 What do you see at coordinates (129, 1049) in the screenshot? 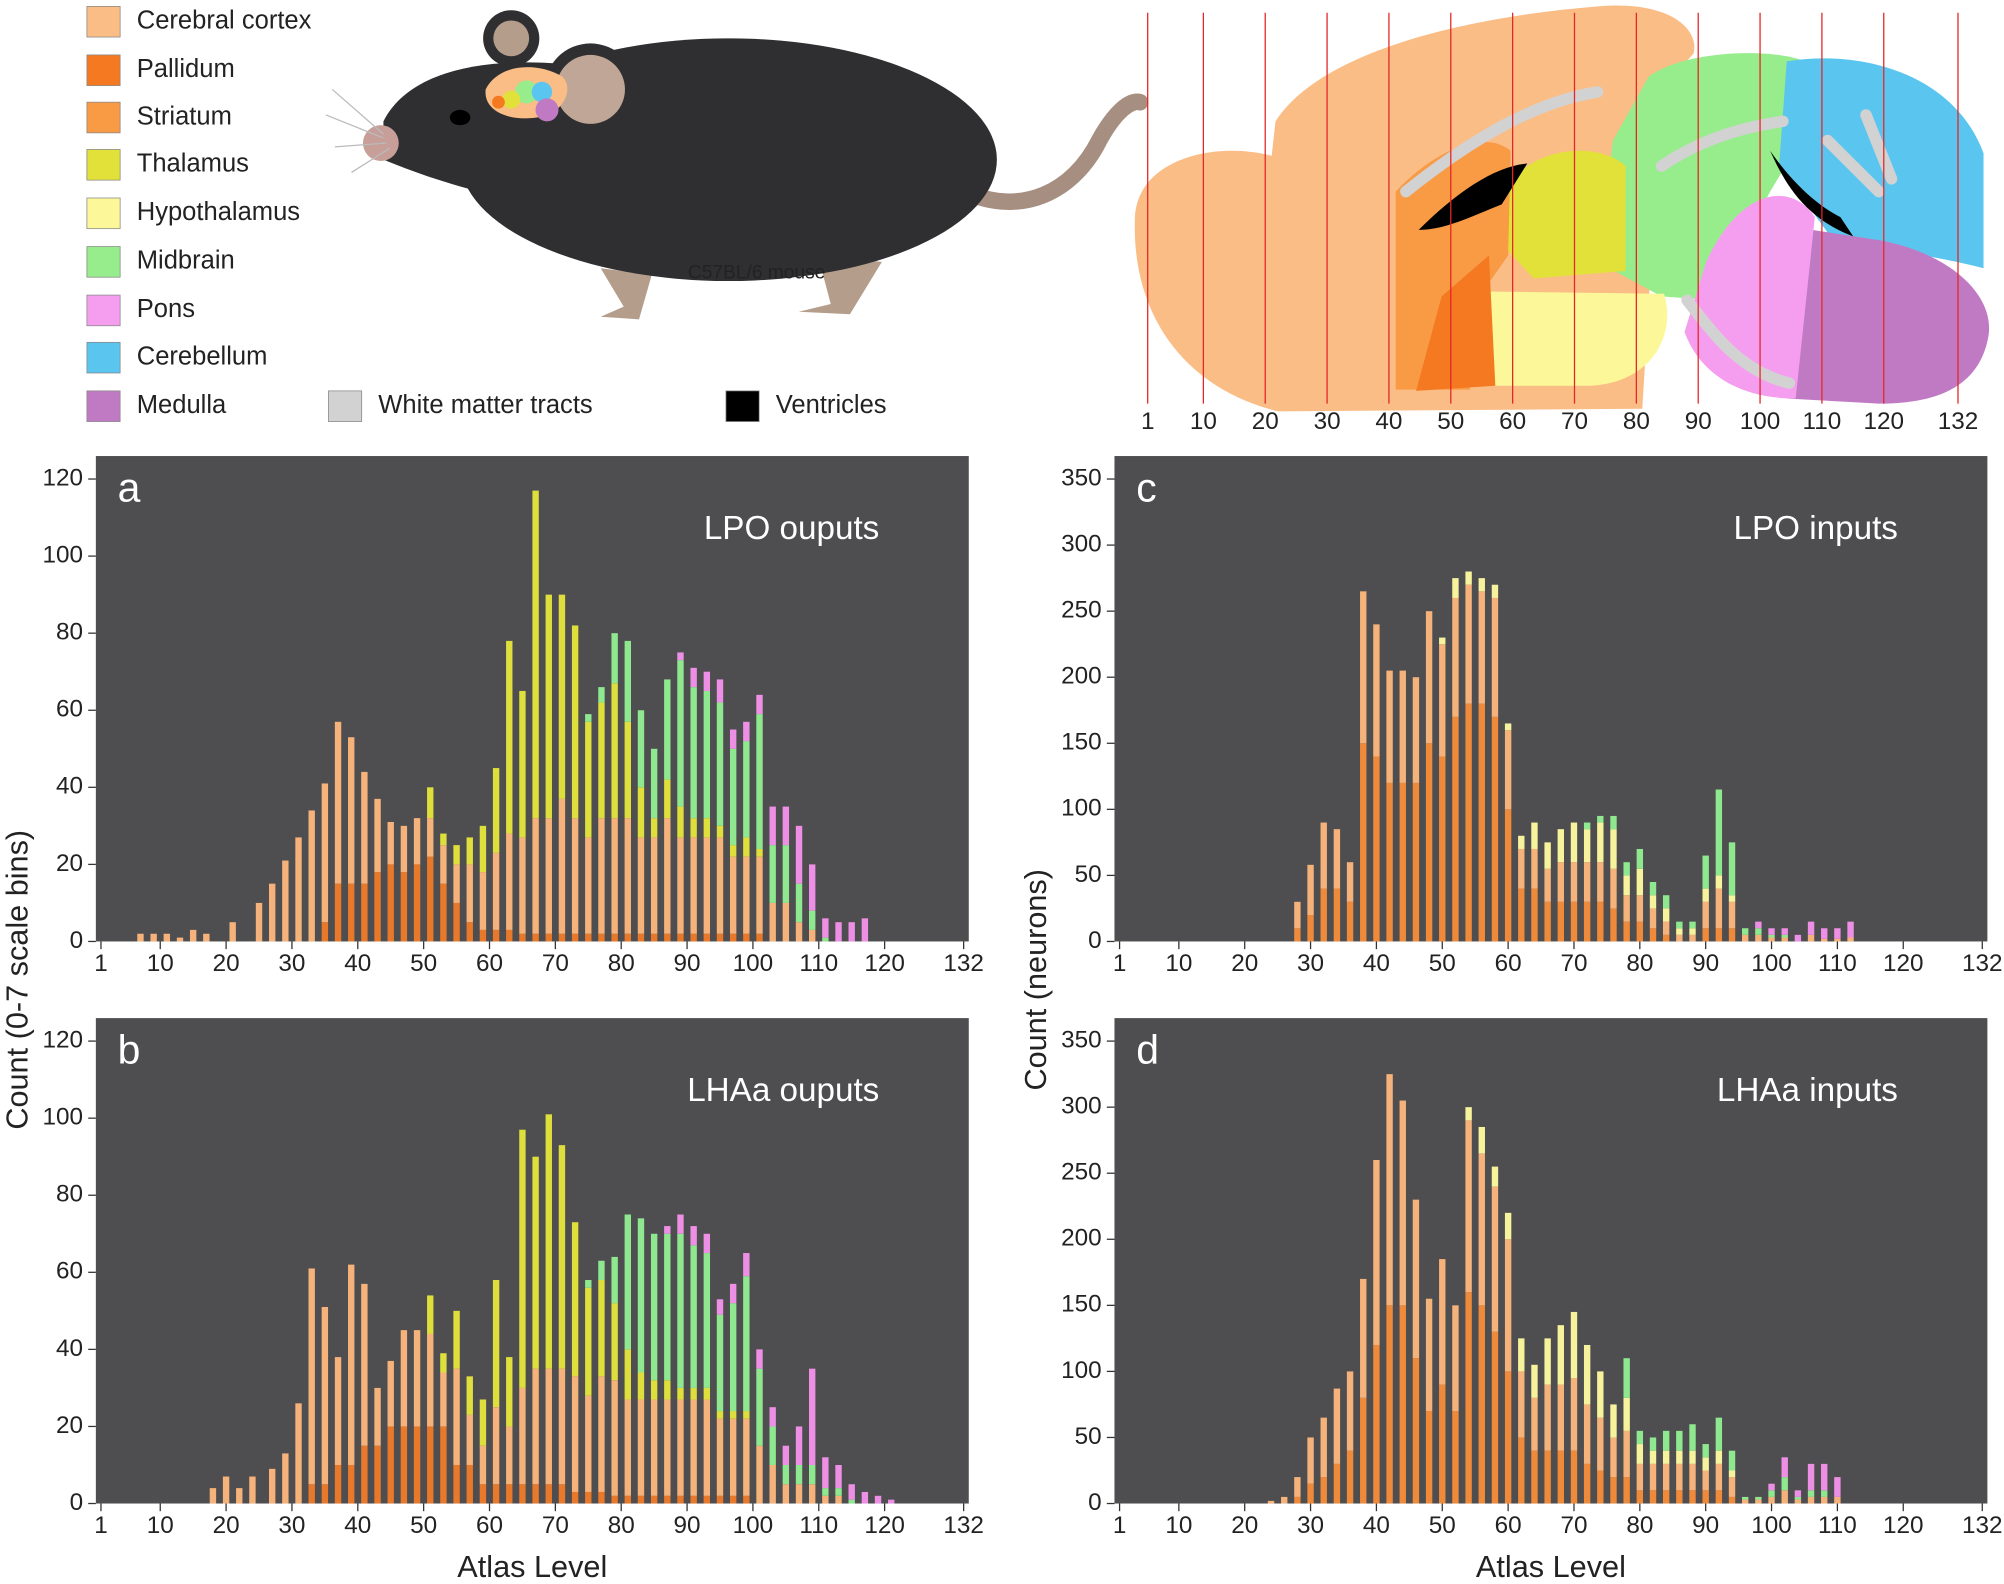
I see `panel-letter: b` at bounding box center [129, 1049].